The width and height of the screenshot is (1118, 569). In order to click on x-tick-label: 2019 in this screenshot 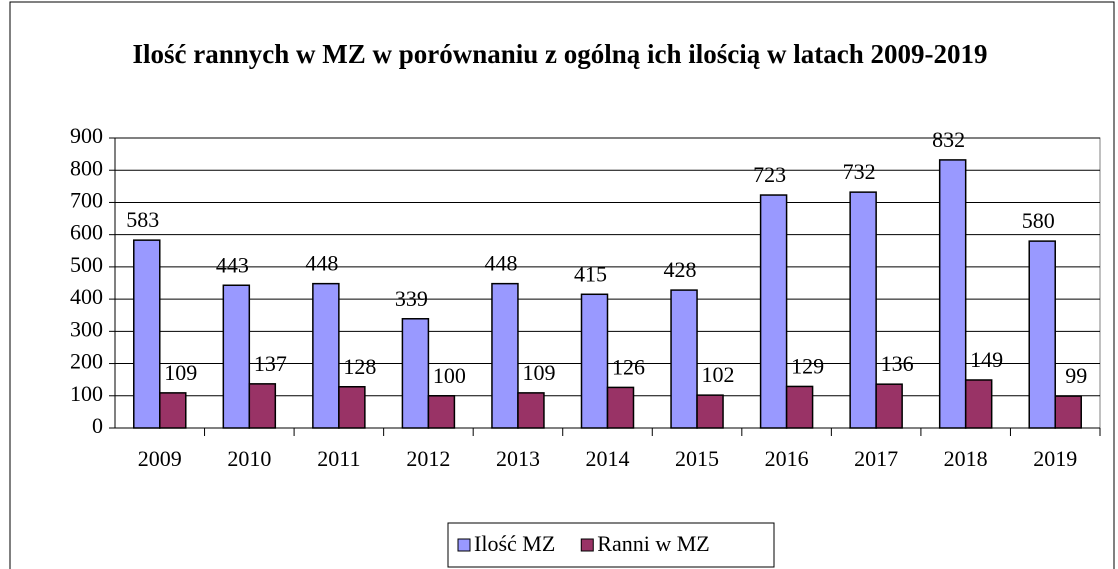, I will do `click(1055, 458)`.